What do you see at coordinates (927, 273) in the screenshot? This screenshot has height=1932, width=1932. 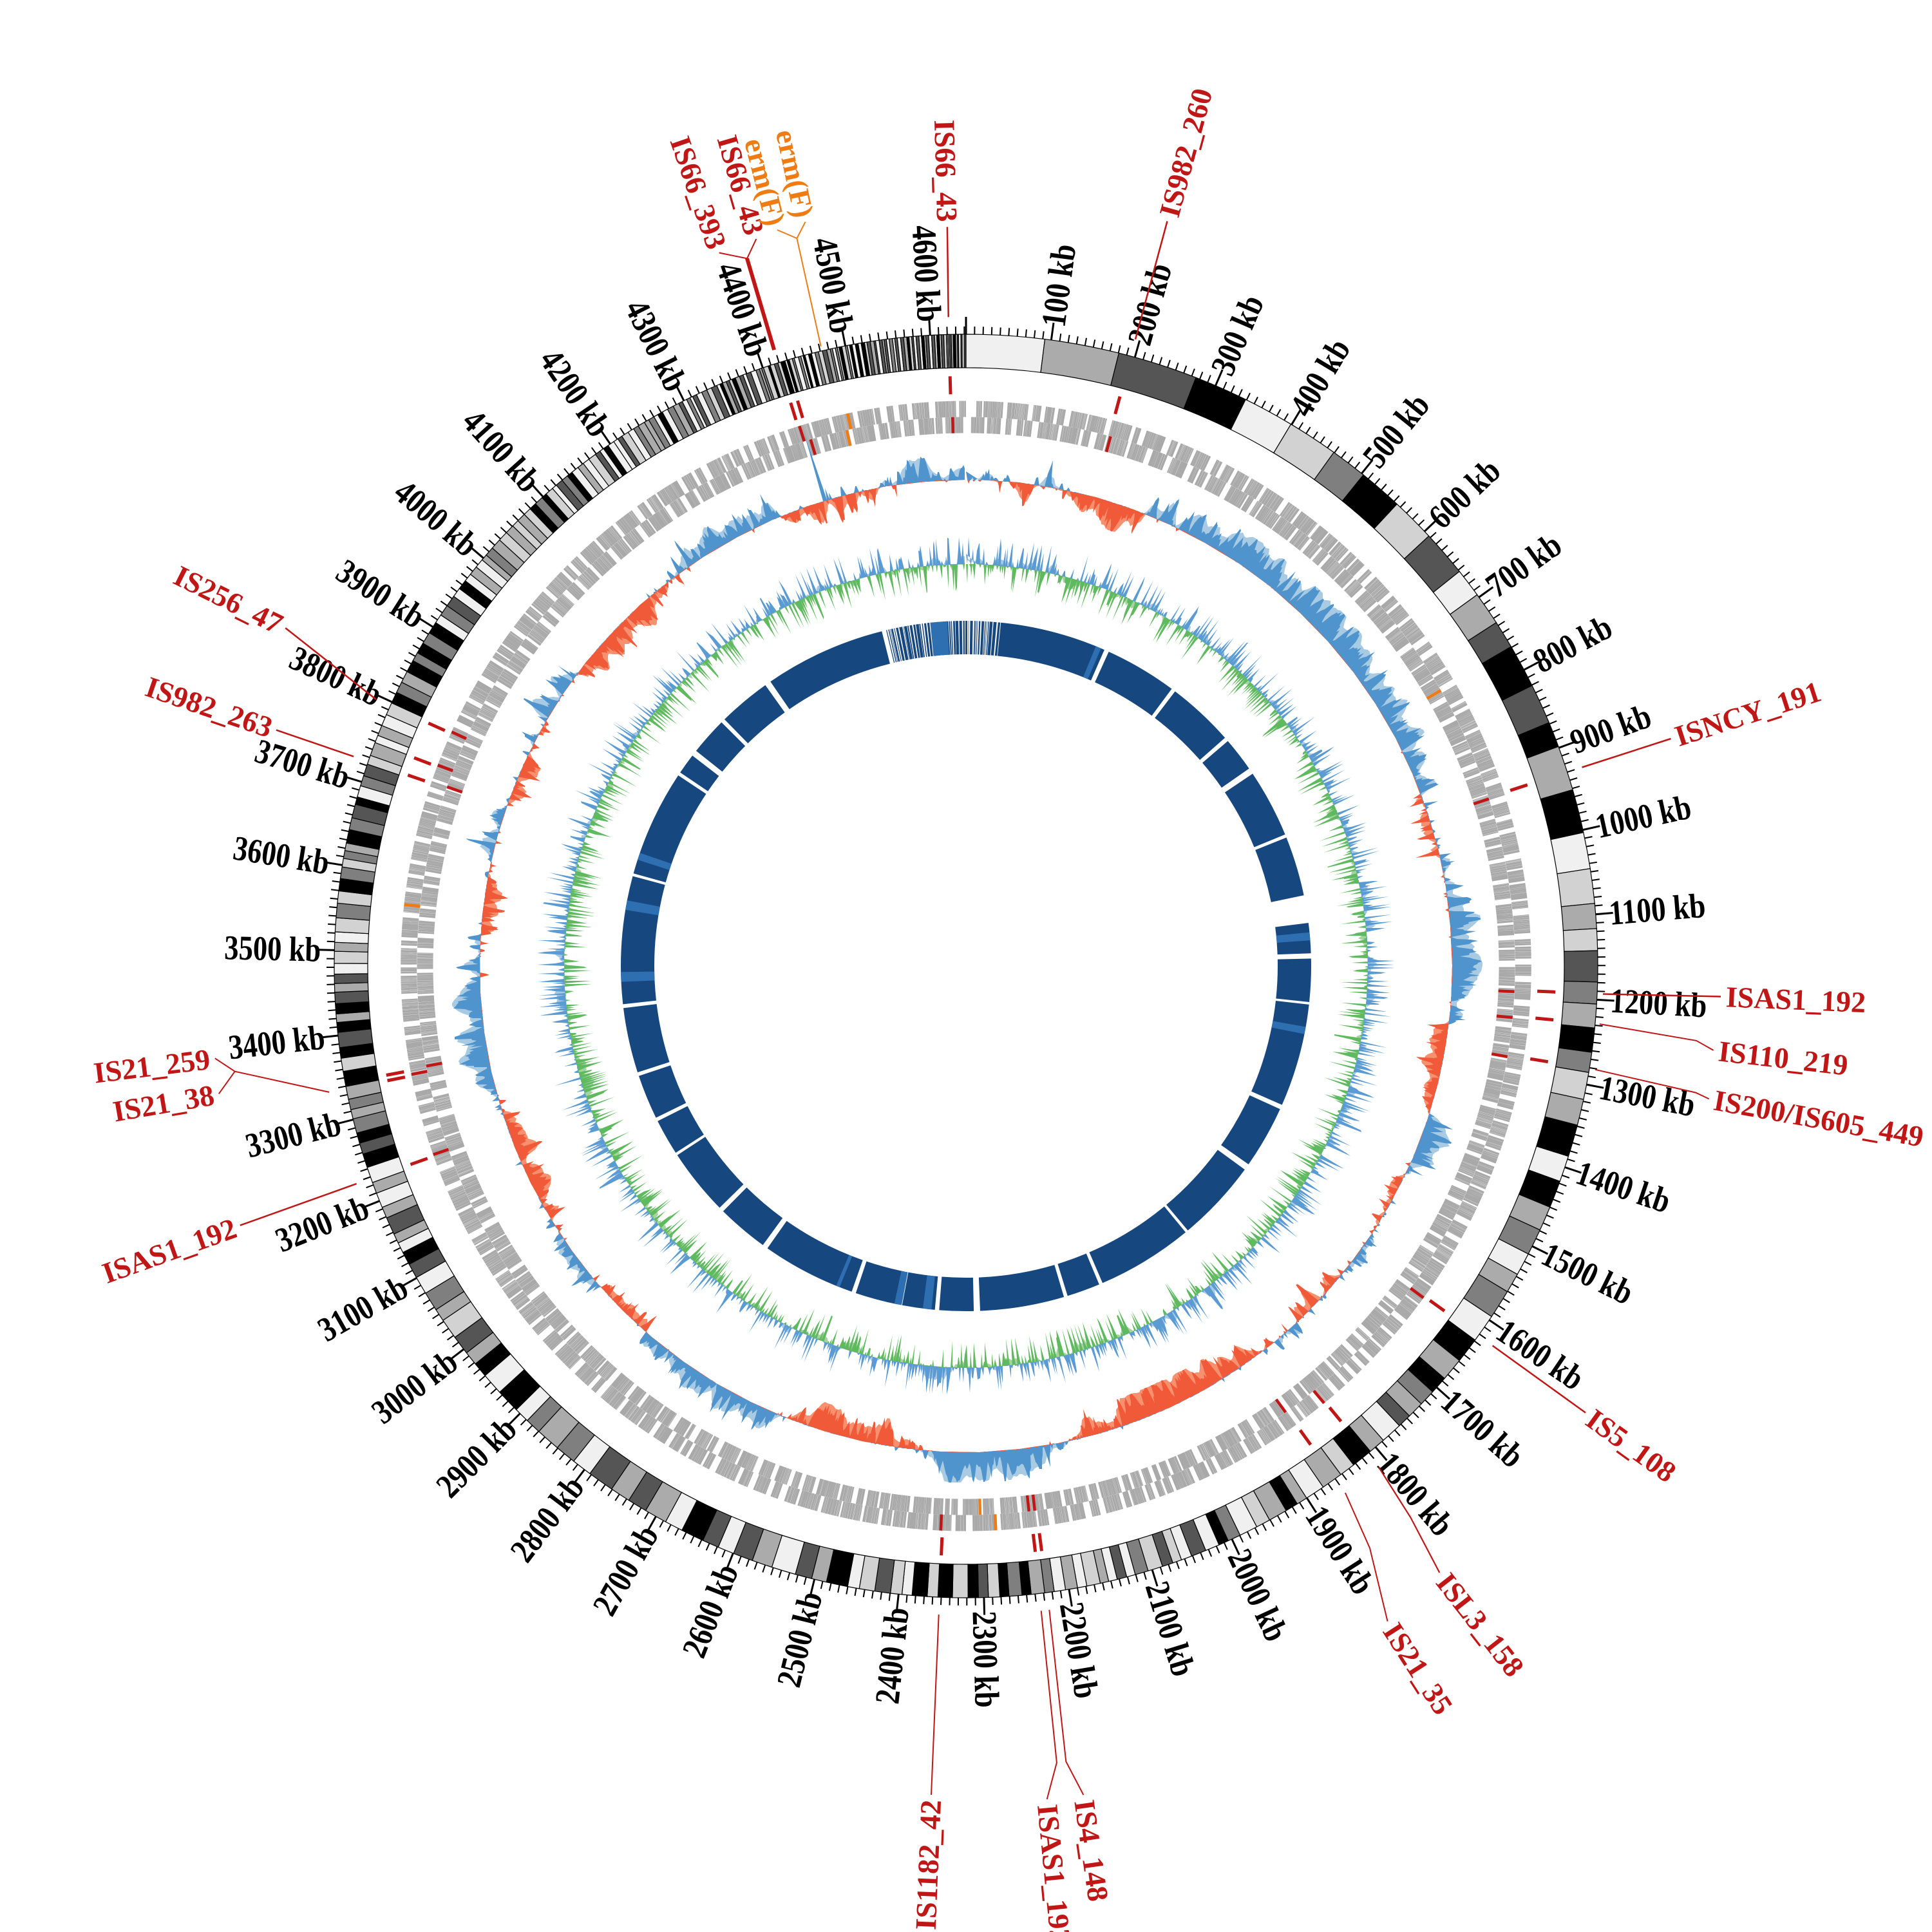 I see `svg-text: 4600 kb` at bounding box center [927, 273].